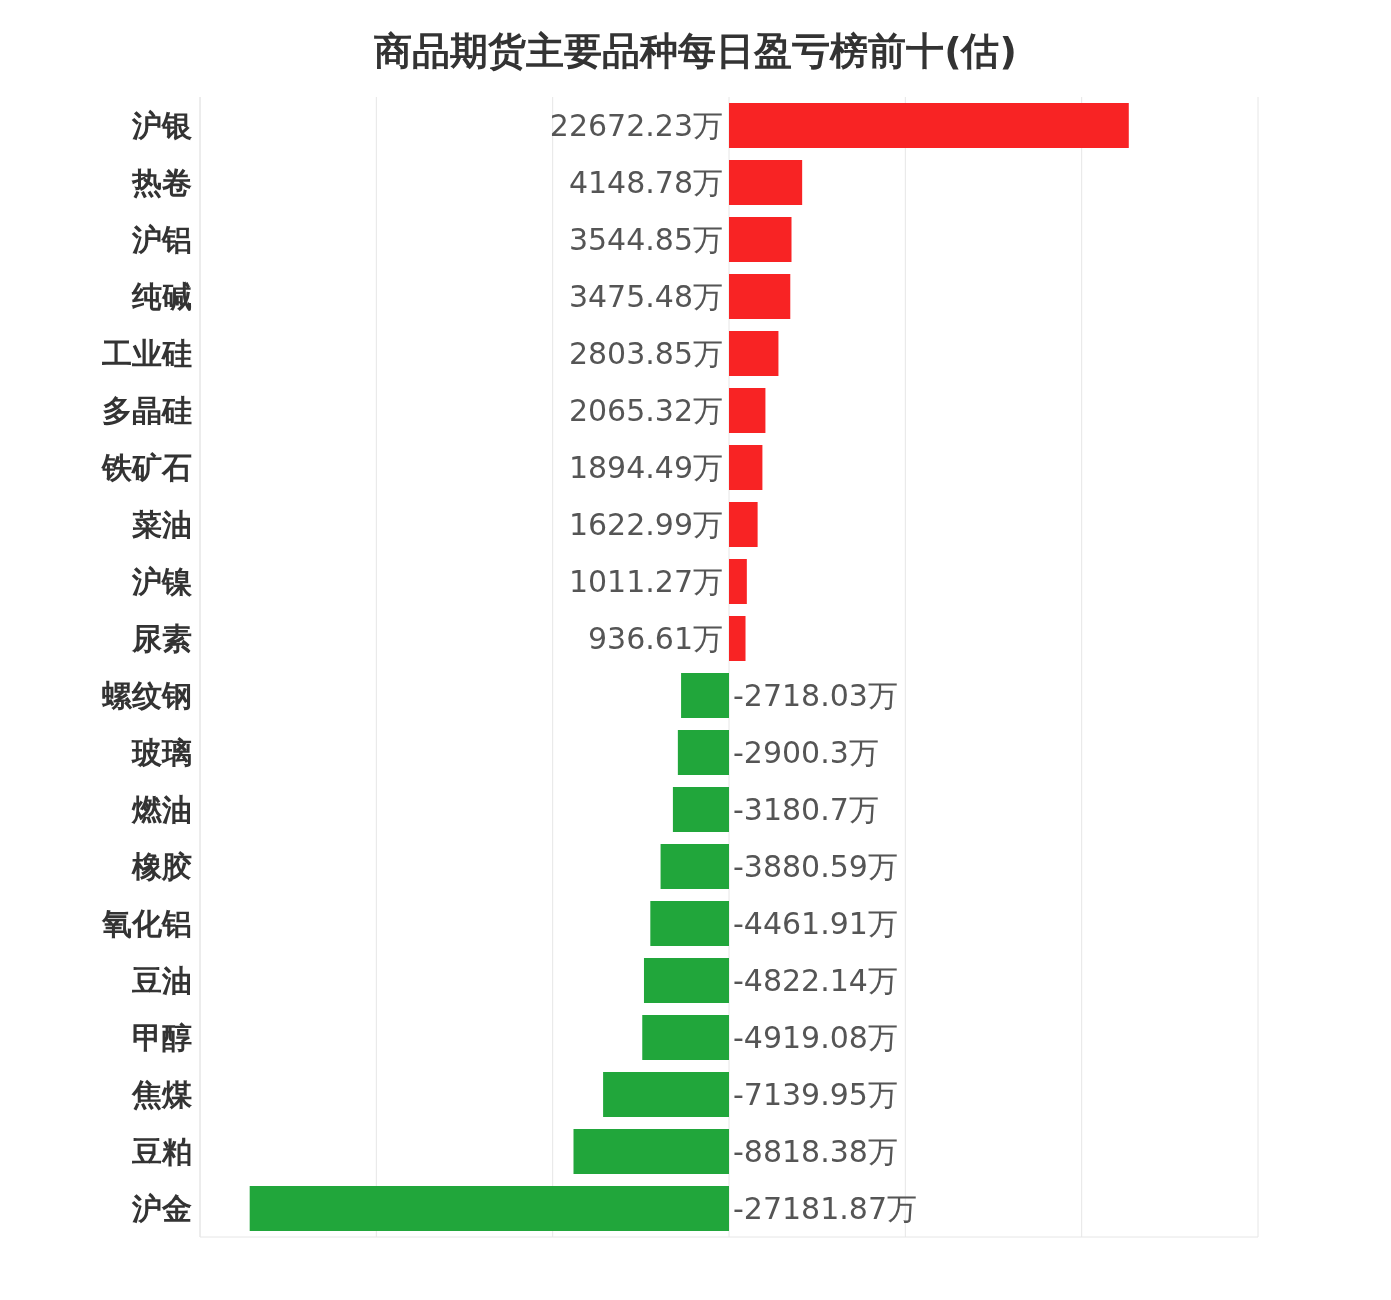 This screenshot has width=1391, height=1300. What do you see at coordinates (161, 1095) in the screenshot?
I see `y-tick-label: 焦煤` at bounding box center [161, 1095].